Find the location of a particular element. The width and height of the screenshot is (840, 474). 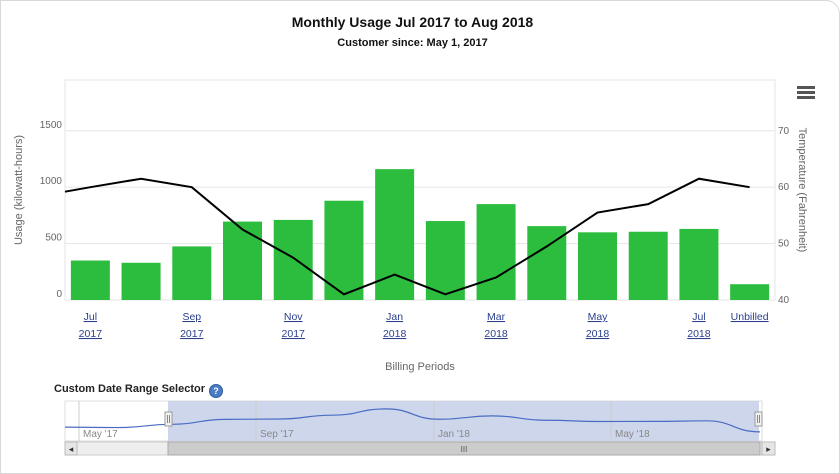

y2-tick-label: 60 is located at coordinates (784, 187).